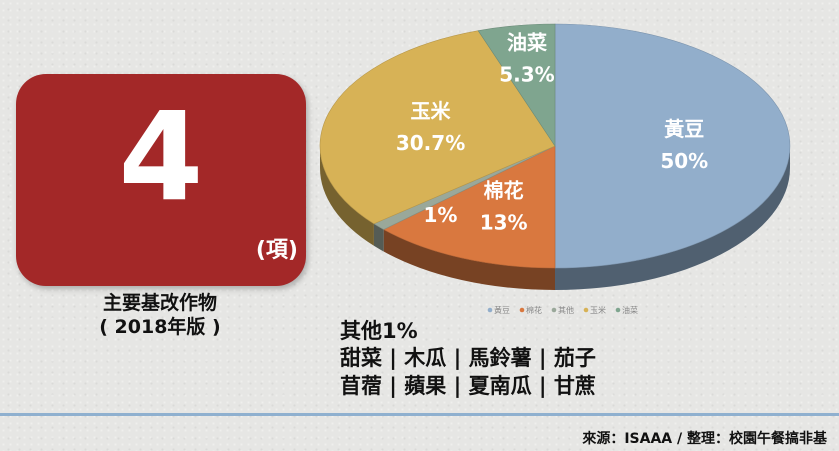 The height and width of the screenshot is (451, 839). I want to click on other-crops-line-1: 甜菜 | 木瓜 | 馬鈴薯 | 茄子, so click(468, 358).